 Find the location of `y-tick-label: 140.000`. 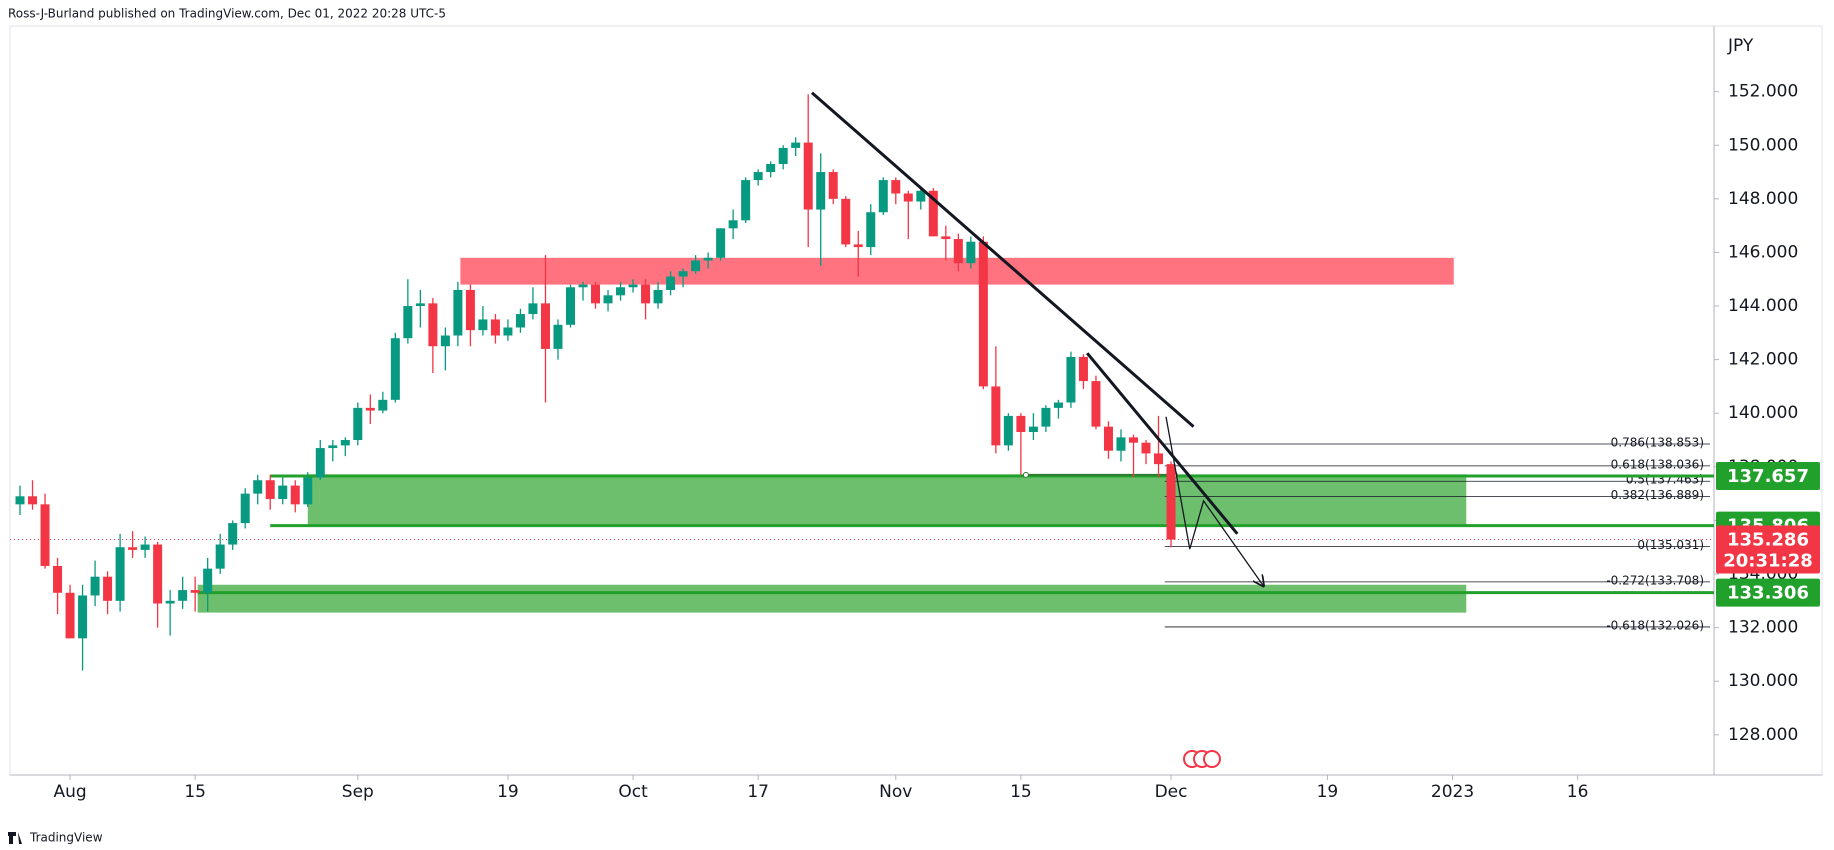

y-tick-label: 140.000 is located at coordinates (1763, 413).